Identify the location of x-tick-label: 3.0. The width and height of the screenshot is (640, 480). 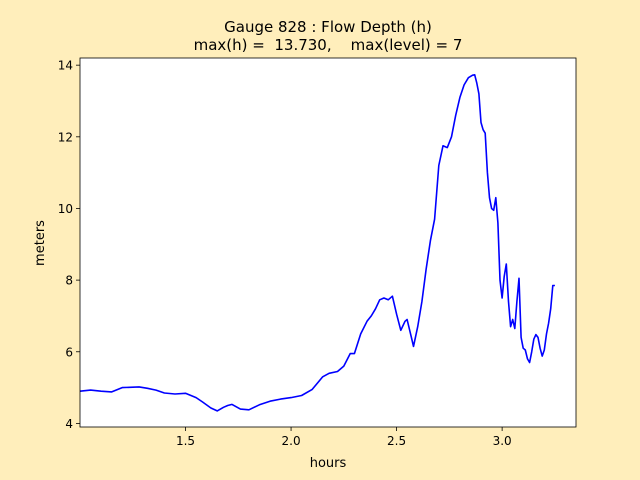
(502, 441).